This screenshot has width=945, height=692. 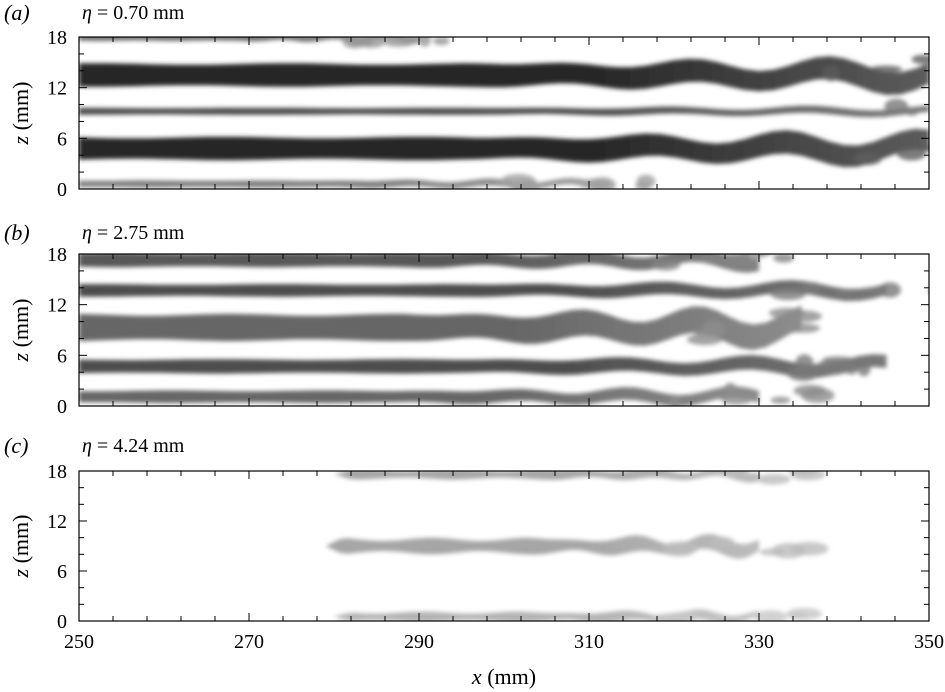 What do you see at coordinates (249, 642) in the screenshot?
I see `x-tick-label: 270` at bounding box center [249, 642].